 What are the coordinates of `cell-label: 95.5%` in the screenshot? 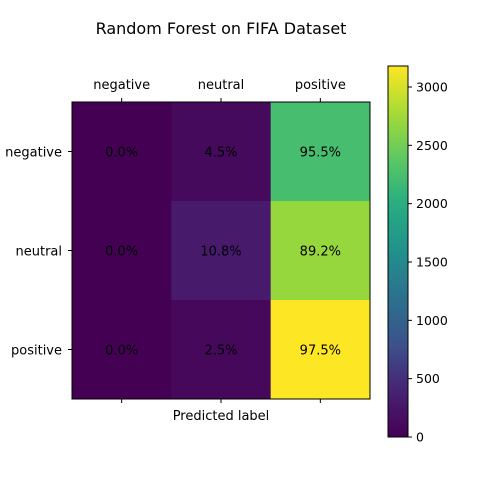 It's located at (320, 153).